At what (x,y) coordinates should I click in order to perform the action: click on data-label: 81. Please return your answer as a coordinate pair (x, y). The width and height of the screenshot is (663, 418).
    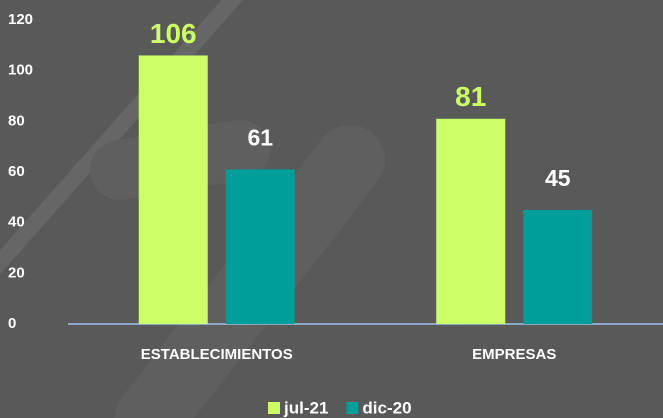
    Looking at the image, I should click on (470, 96).